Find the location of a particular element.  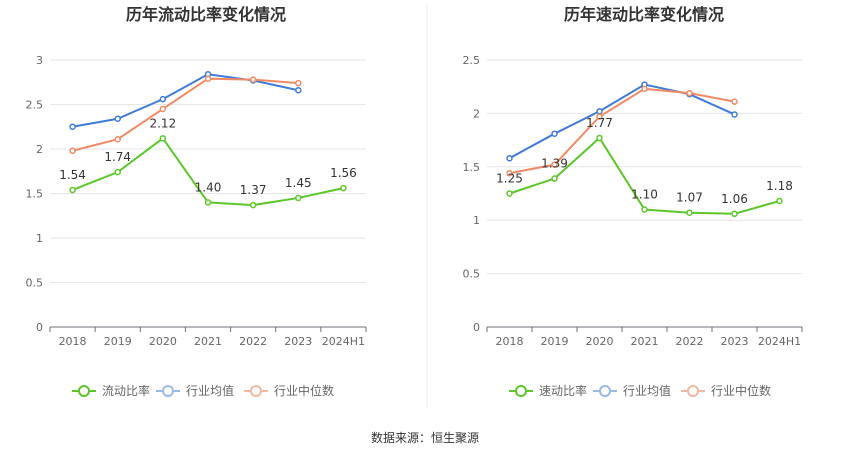

data-label: 1.06 is located at coordinates (734, 199).